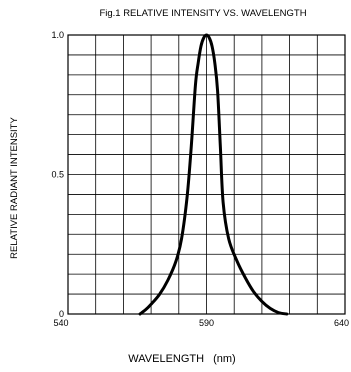 The width and height of the screenshot is (351, 372). I want to click on x-tick-label: 590, so click(206, 323).